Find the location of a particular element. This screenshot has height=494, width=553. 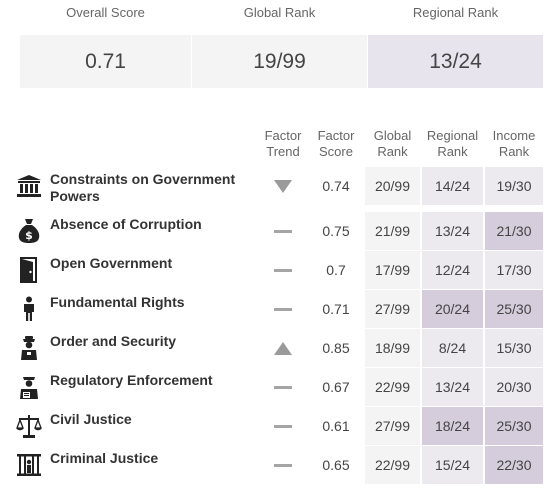

regional-rank-header: Regional Rank is located at coordinates (452, 143).